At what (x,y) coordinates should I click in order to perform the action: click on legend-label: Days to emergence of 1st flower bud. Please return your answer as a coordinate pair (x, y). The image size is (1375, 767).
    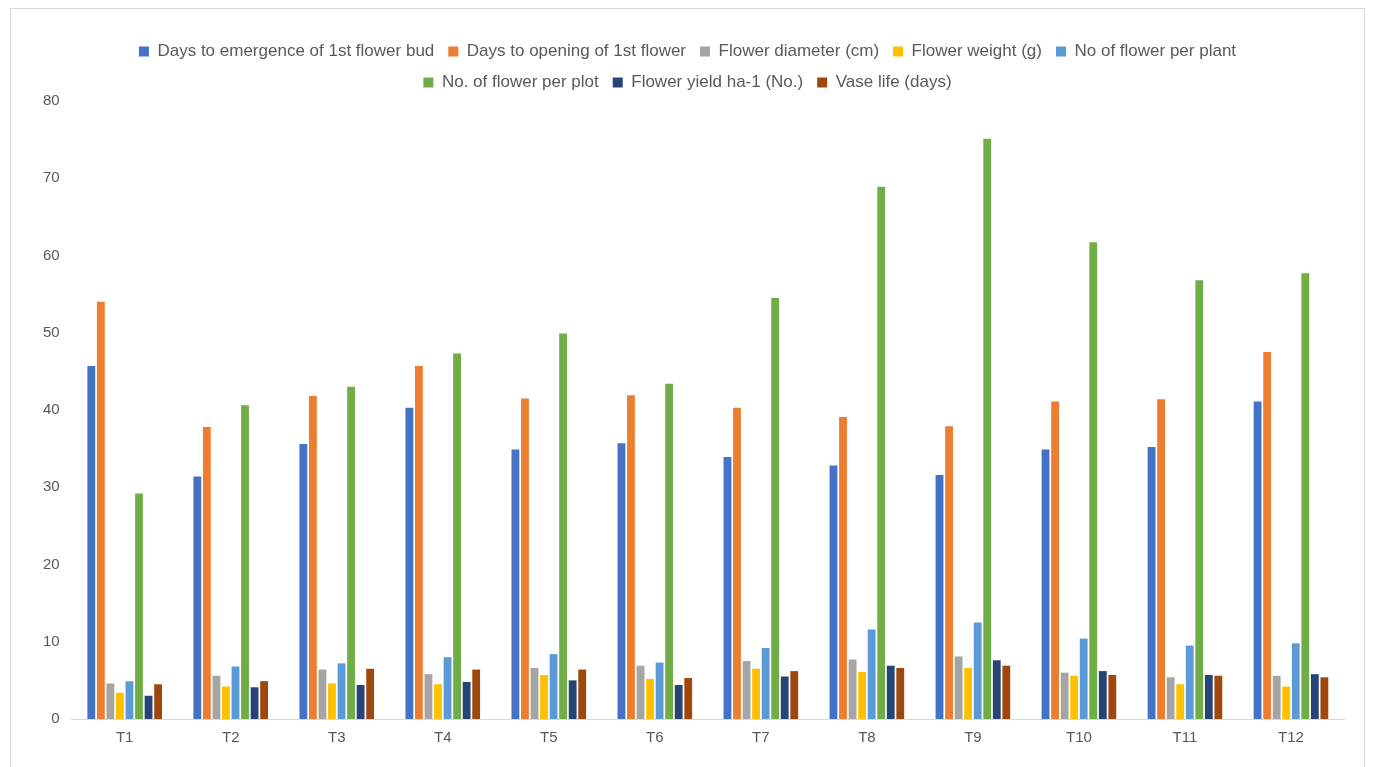
    Looking at the image, I should click on (296, 51).